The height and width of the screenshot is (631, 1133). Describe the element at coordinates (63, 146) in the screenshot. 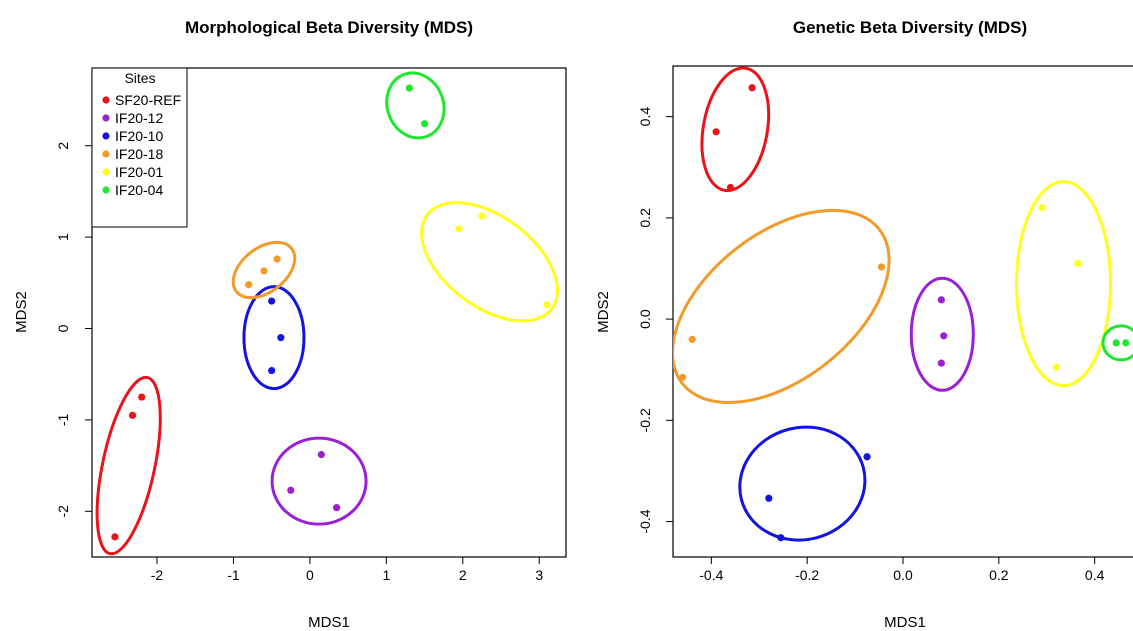

I see `y-tick-label: 2` at that location.